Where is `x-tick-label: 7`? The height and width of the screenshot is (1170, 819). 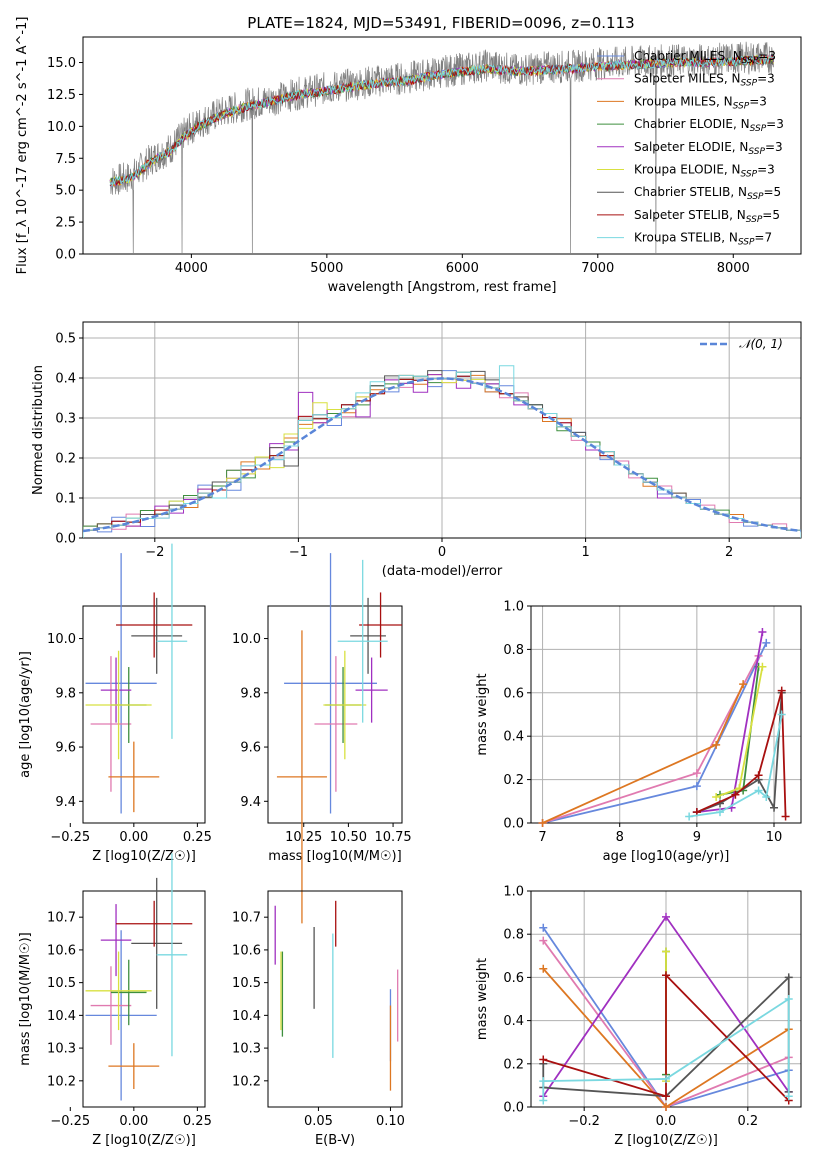
x-tick-label: 7 is located at coordinates (542, 837).